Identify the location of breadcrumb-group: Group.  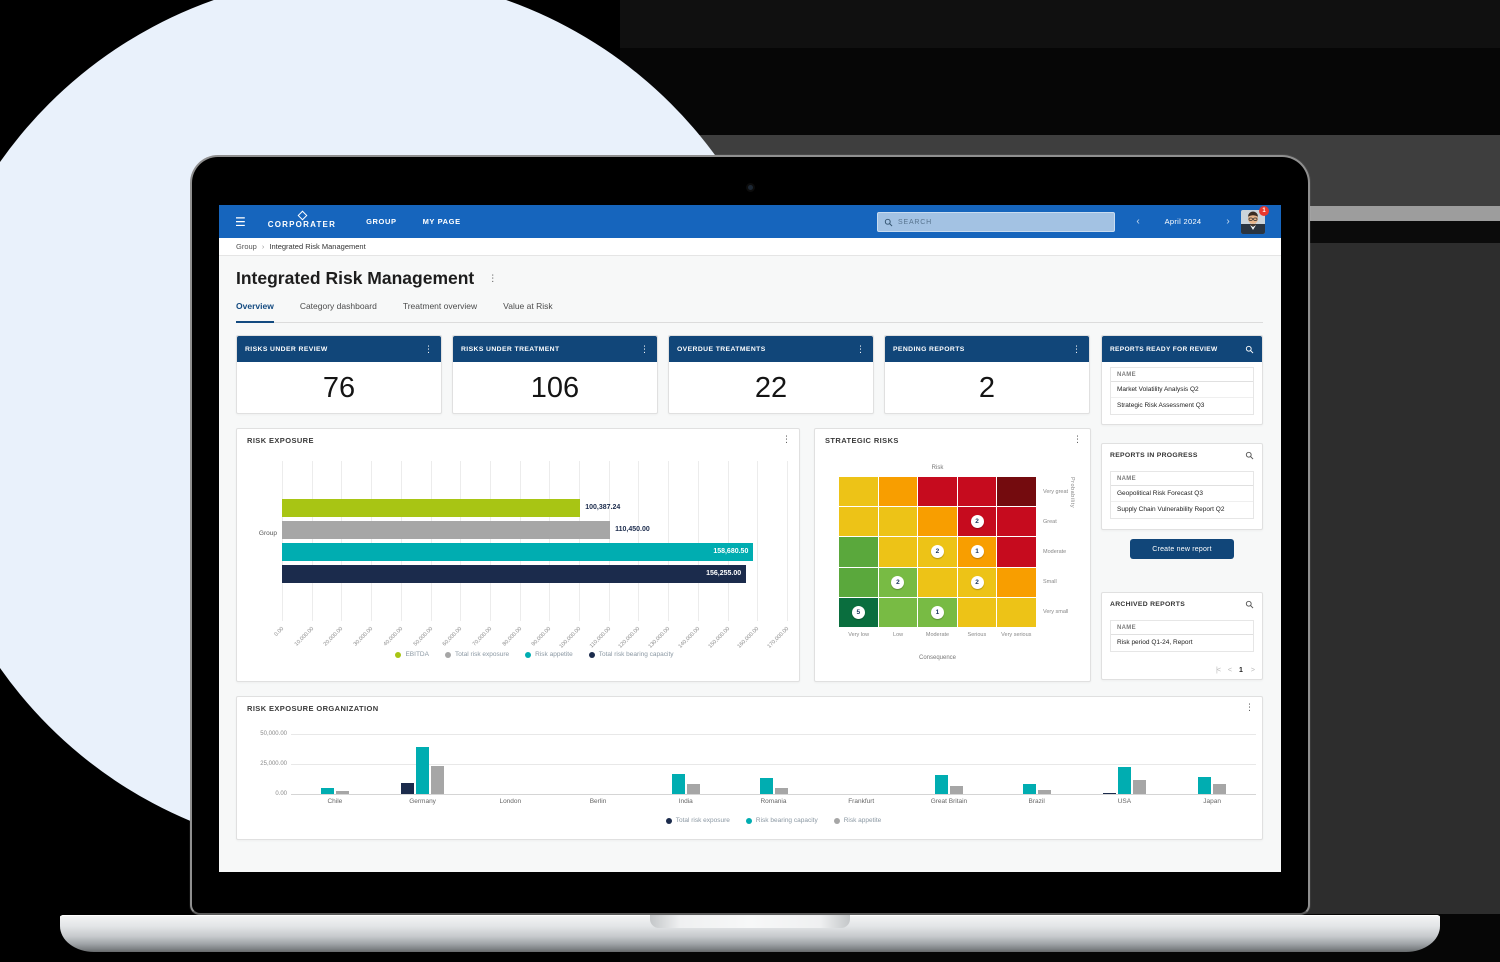
(246, 246).